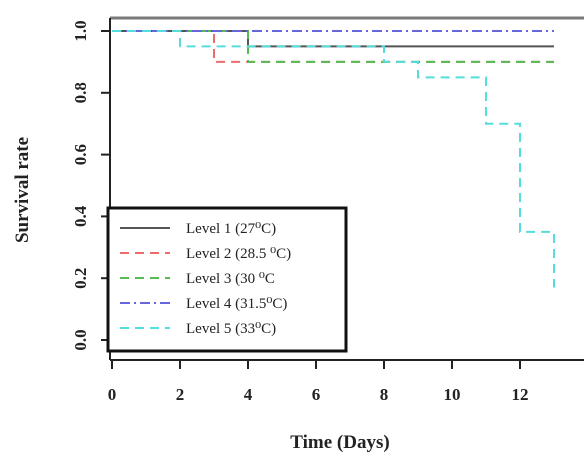  I want to click on y-axis-ticks: 0.0 0.2 0.4 0.6 0.8 1.0, so click(90, 185).